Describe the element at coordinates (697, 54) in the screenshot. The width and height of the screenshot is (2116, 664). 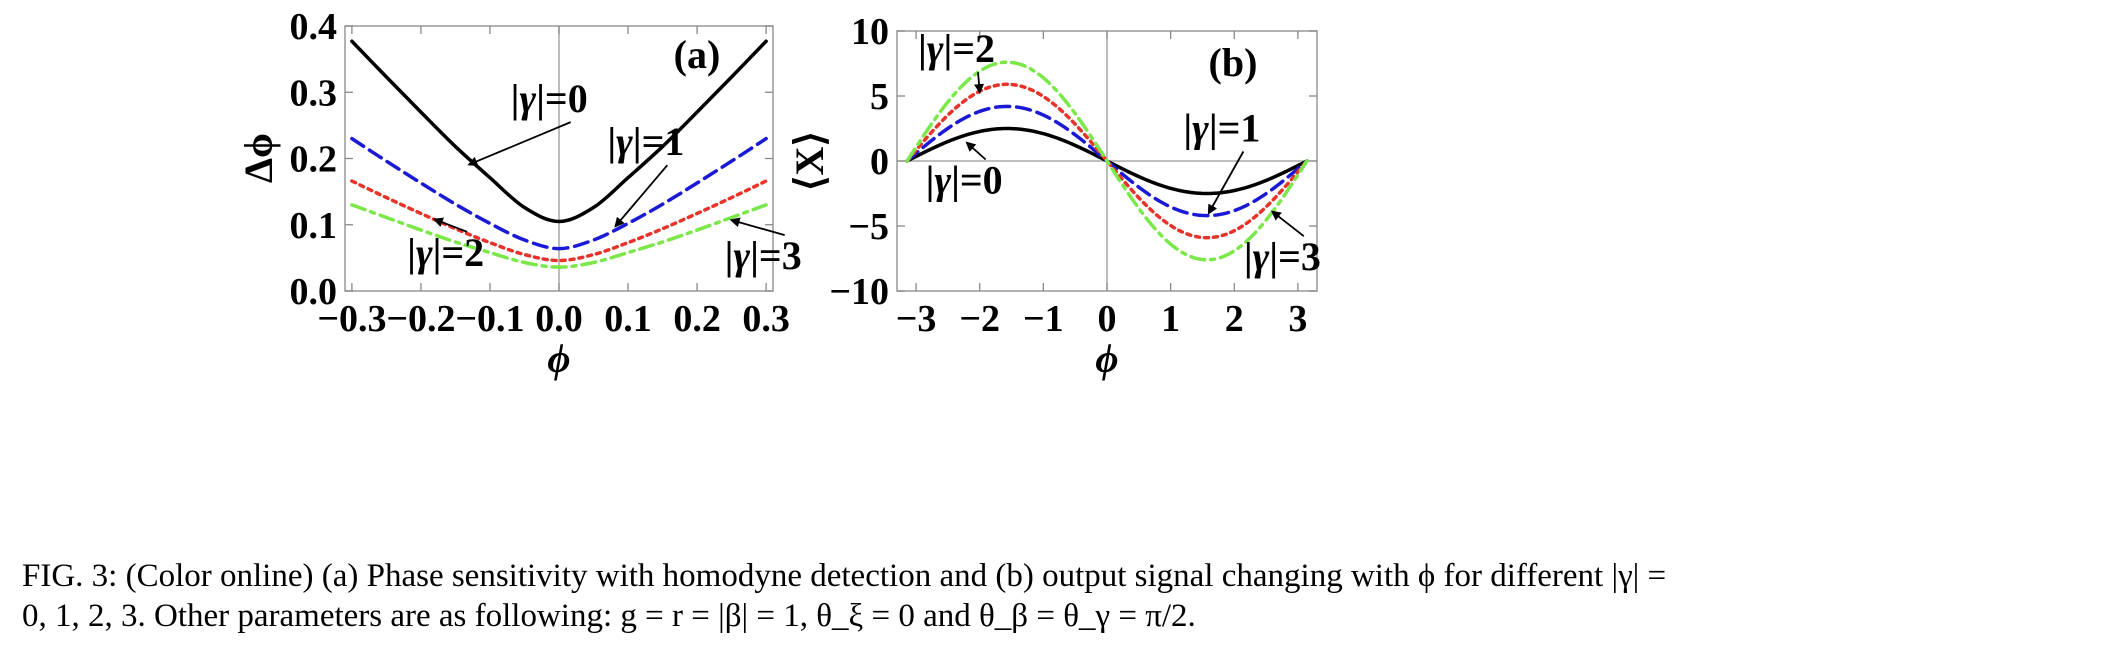
I see `panel-a-panel-label: (a)` at that location.